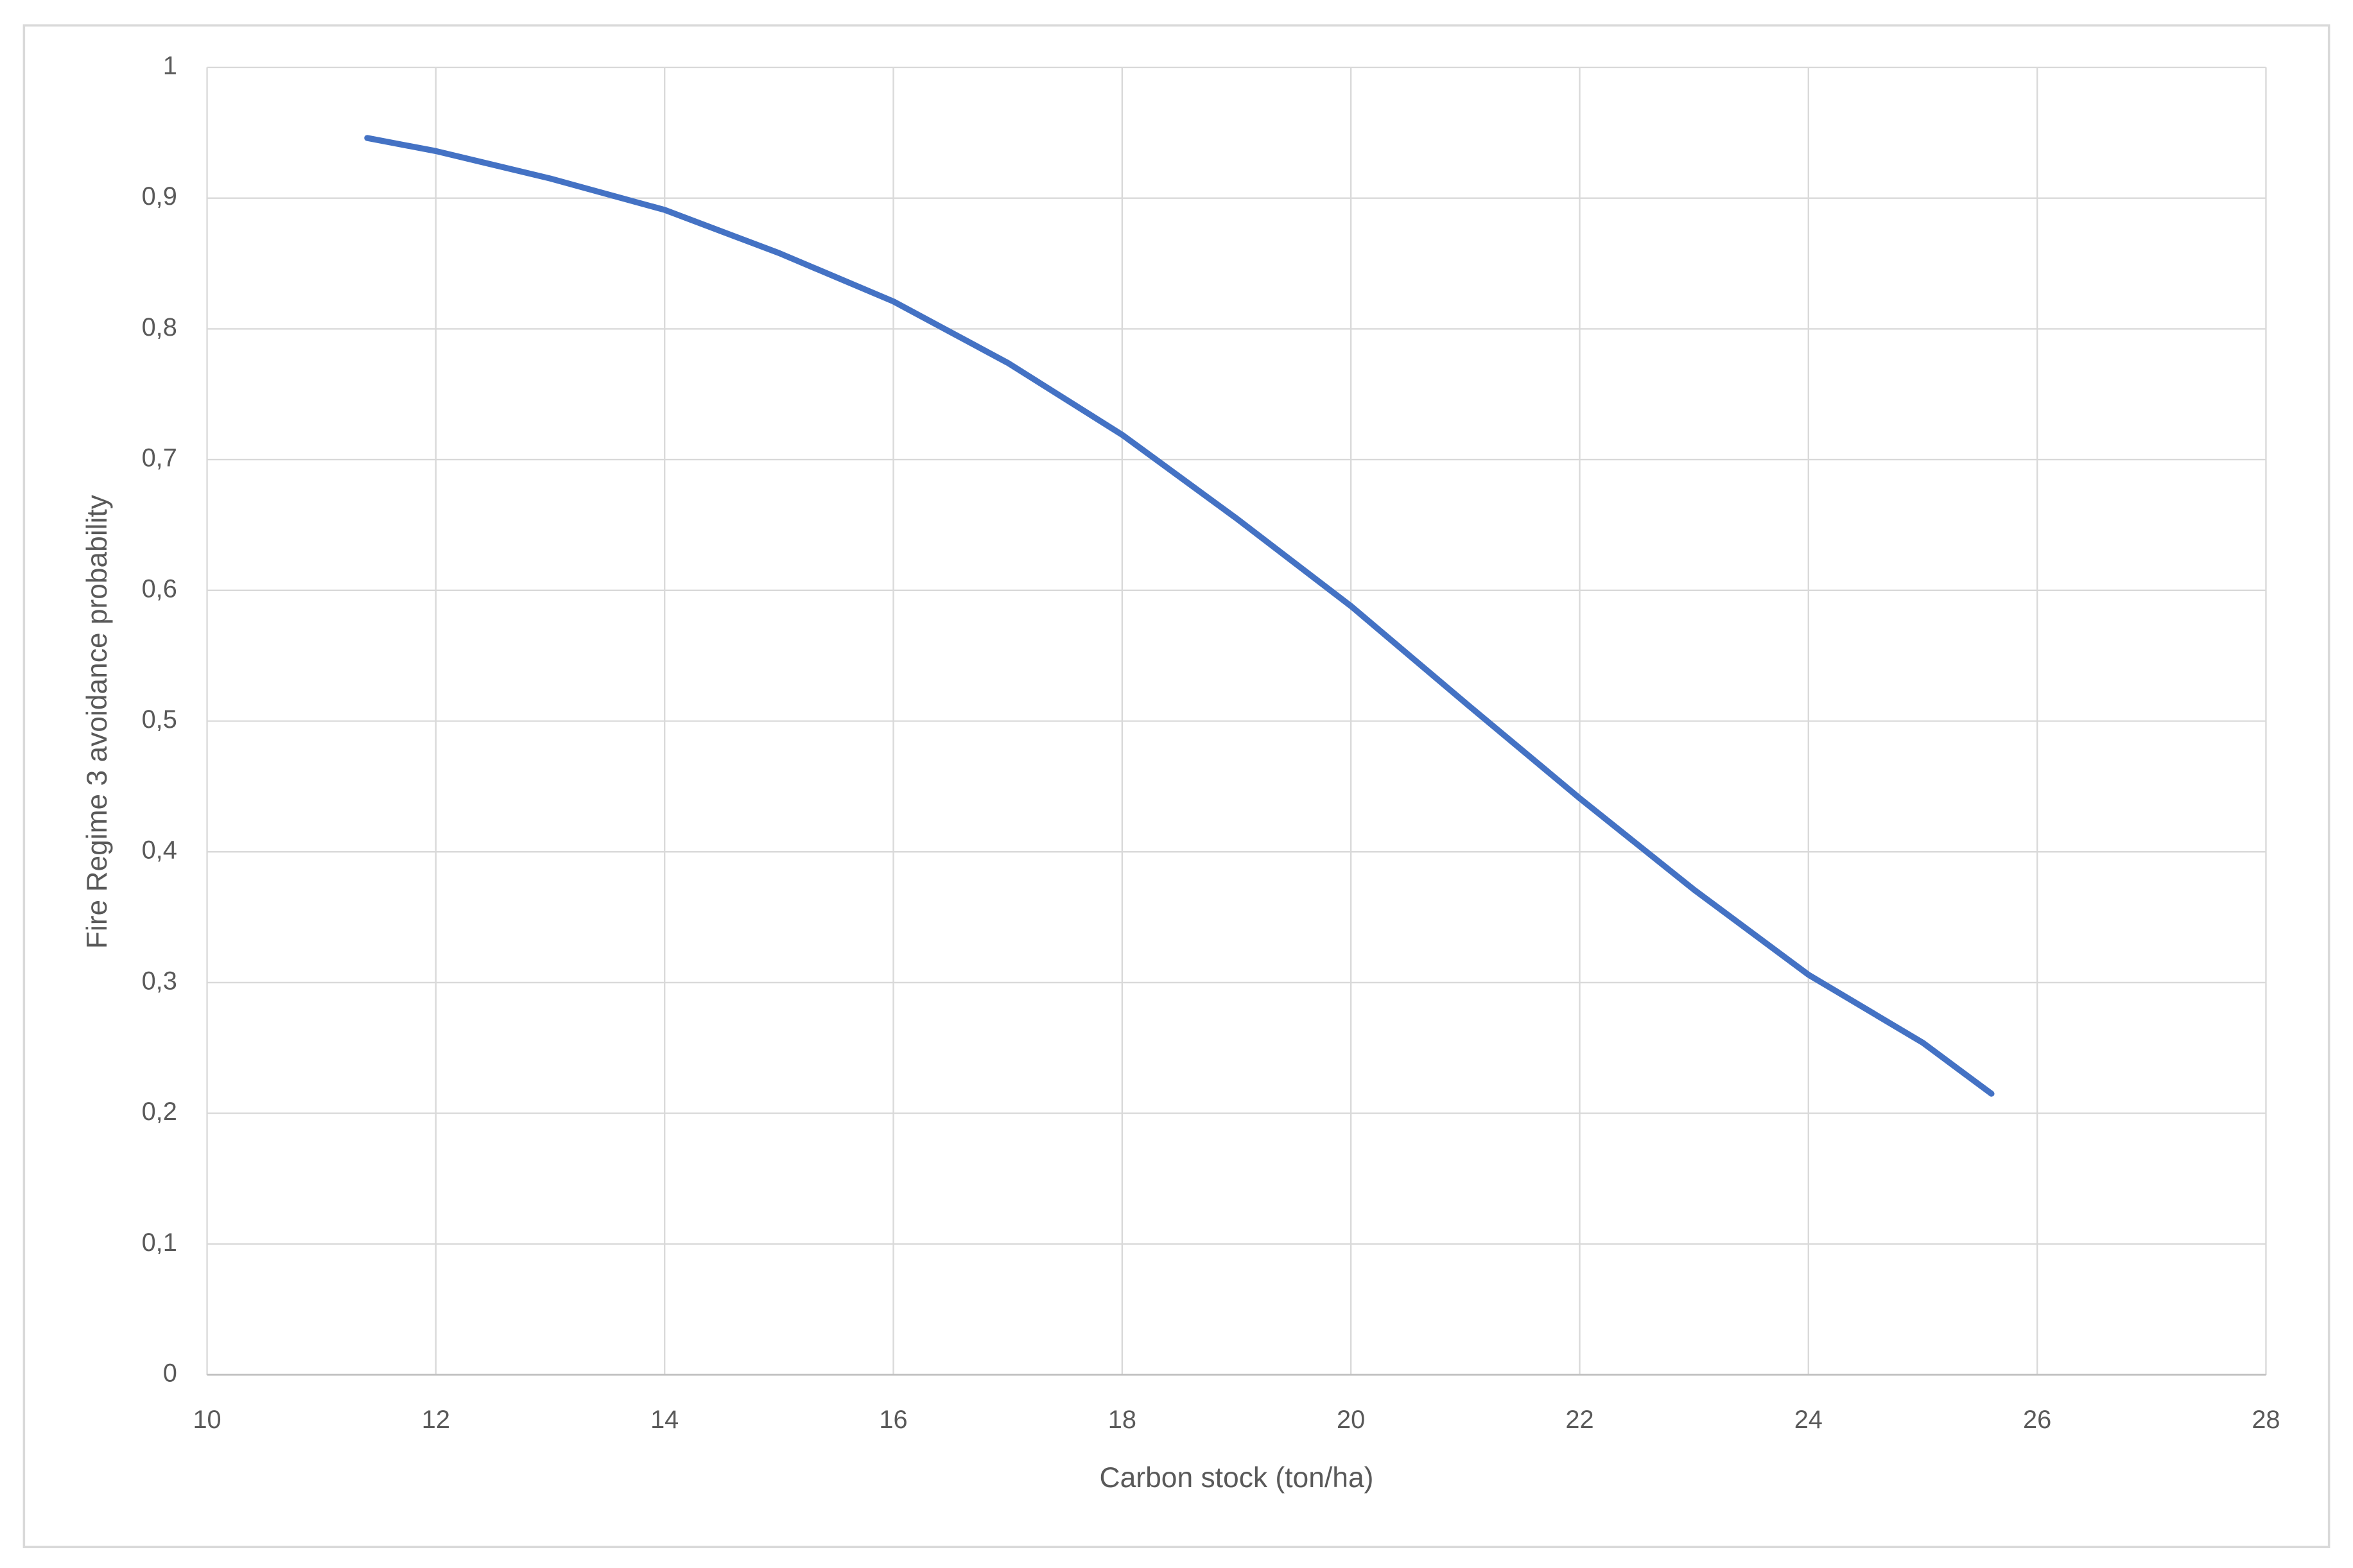 This screenshot has width=2353, height=1568. Describe the element at coordinates (97, 722) in the screenshot. I see `y-axis-title: Fire Regime 3 avoidance probability` at that location.